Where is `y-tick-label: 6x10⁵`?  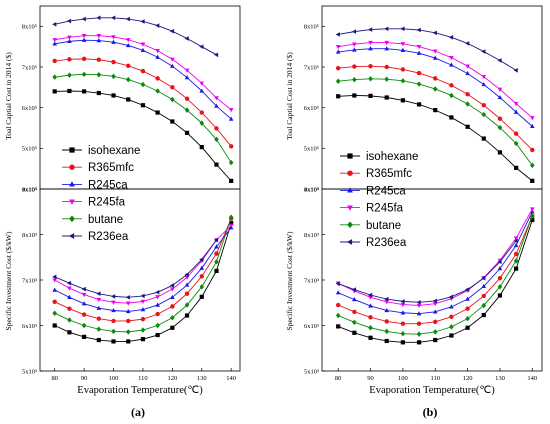 y-tick-label: 6x10⁵ is located at coordinates (311, 108).